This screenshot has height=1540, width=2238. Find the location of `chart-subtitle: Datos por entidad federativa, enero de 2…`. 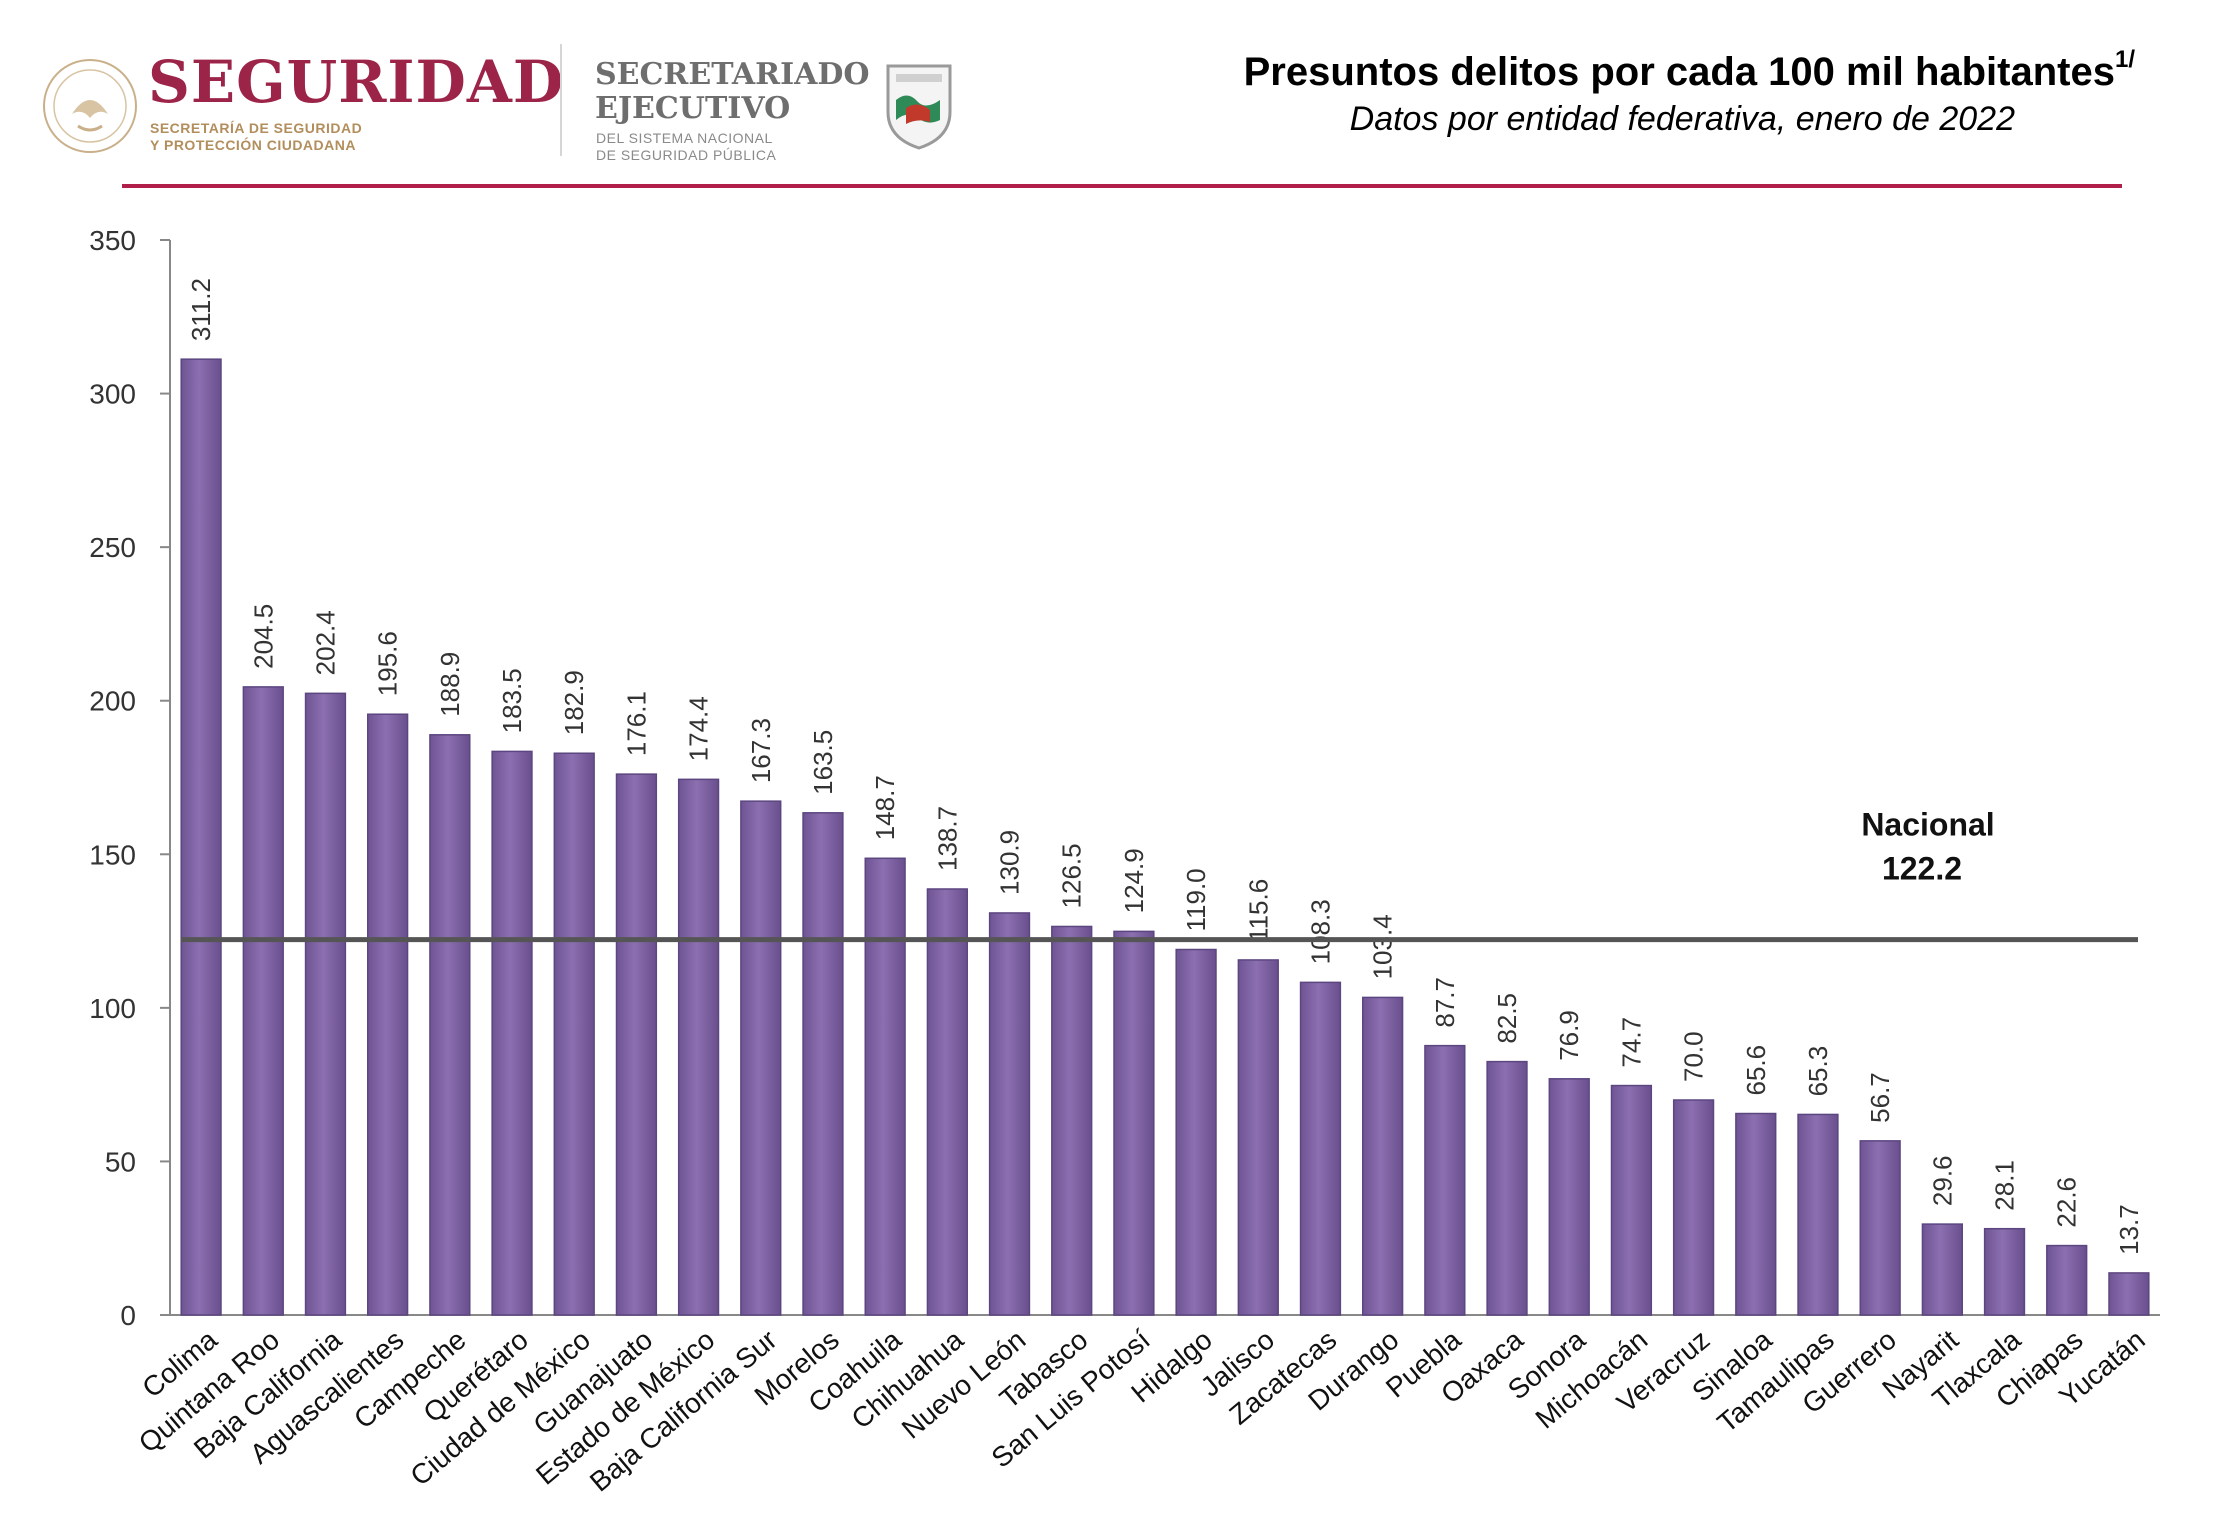

chart-subtitle: Datos por entidad federativa, enero de 2… is located at coordinates (1682, 119).